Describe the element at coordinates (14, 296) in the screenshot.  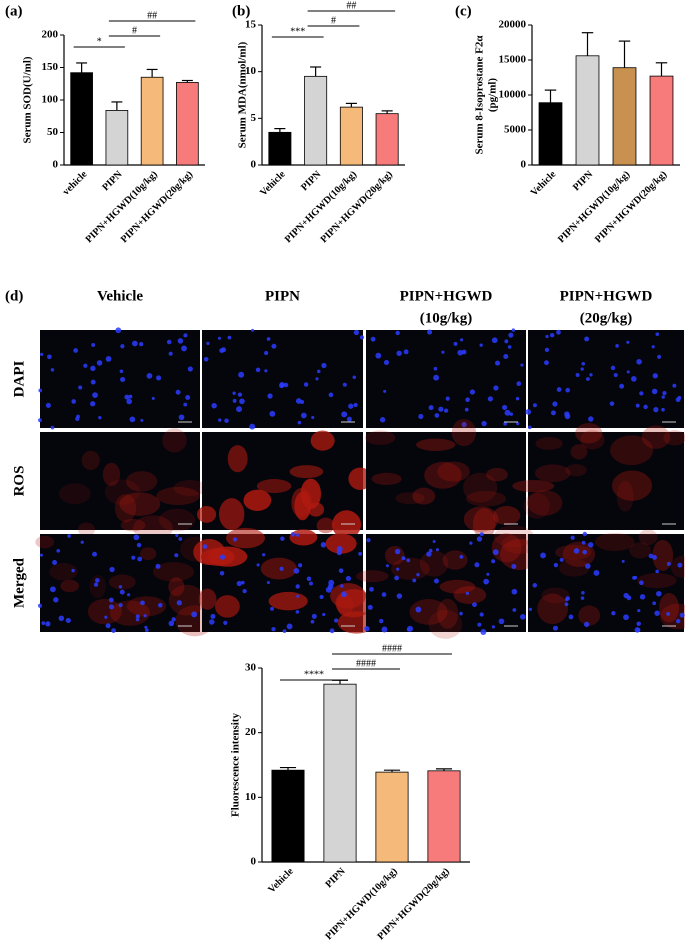
I see `panel-label: (d)` at that location.